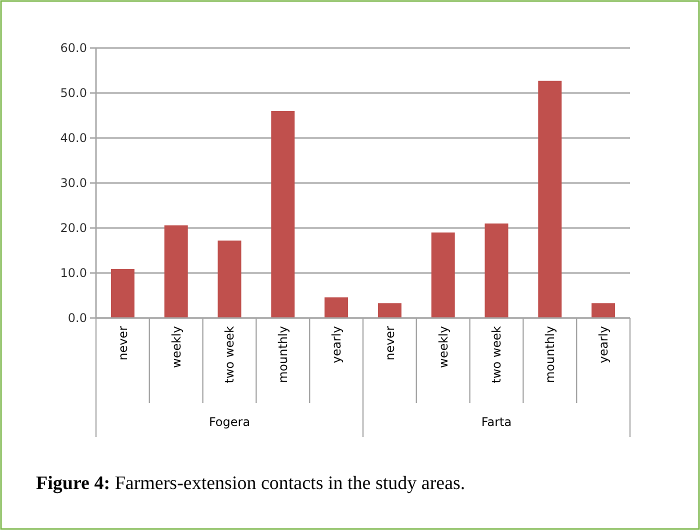 This screenshot has height=530, width=700. I want to click on y-tick-label: 50.0, so click(73, 93).